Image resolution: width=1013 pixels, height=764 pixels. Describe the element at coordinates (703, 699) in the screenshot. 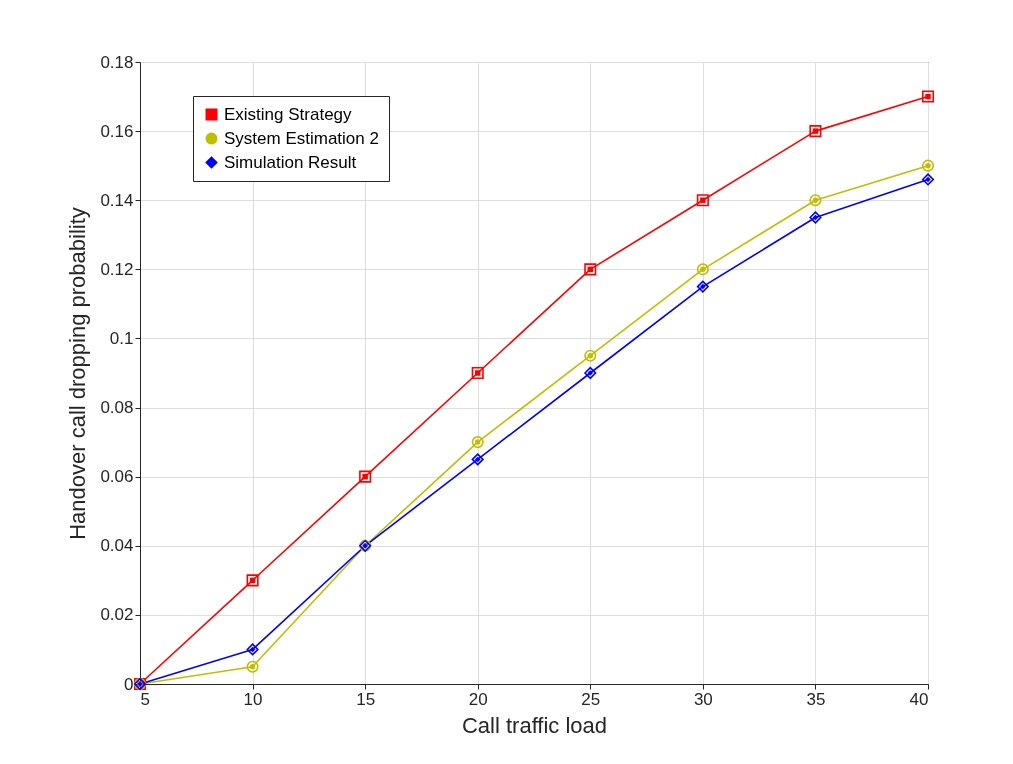

I see `x-tick-label: 30` at that location.